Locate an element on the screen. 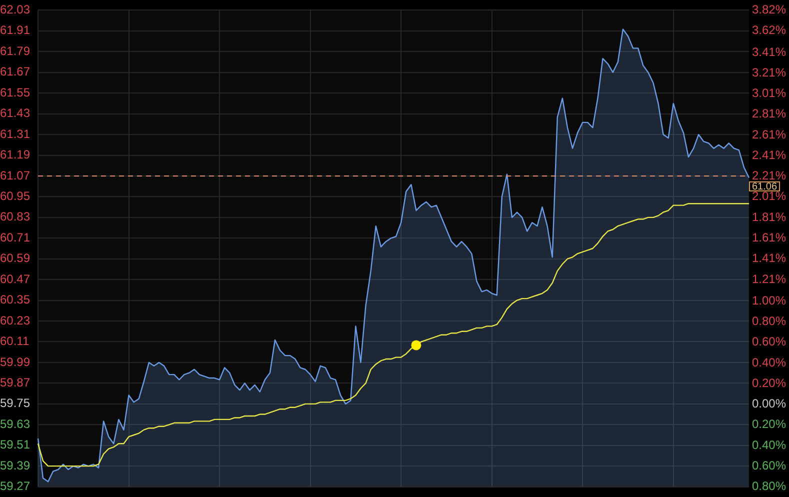 This screenshot has width=789, height=497. y2-tick-label: 1.81% is located at coordinates (769, 217).